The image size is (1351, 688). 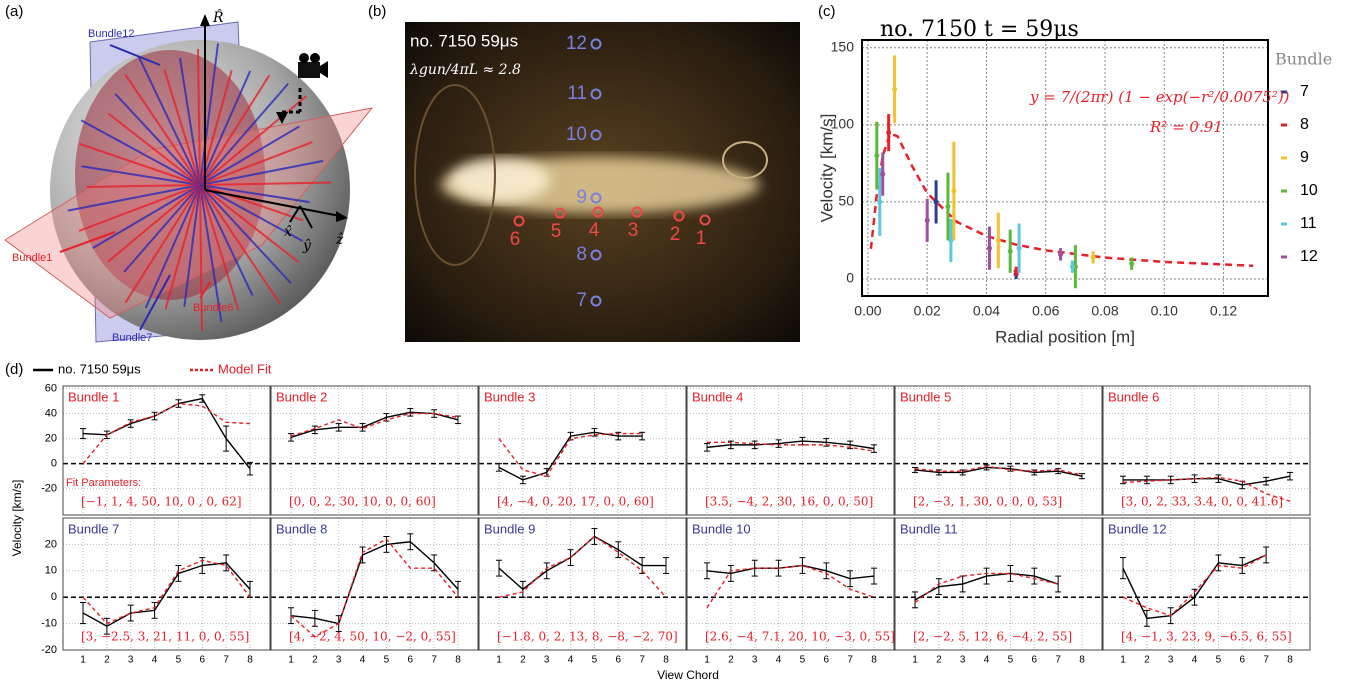 I want to click on x-tick-label: 0.00, so click(x=867, y=311).